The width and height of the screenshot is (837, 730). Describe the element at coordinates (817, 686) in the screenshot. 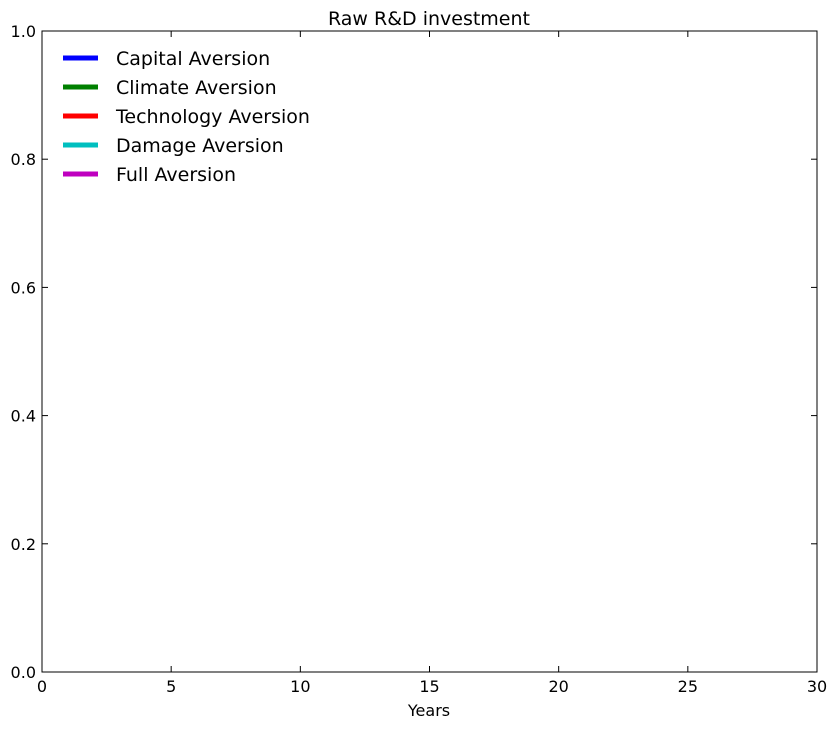

I see `x-tick-label: 30` at that location.